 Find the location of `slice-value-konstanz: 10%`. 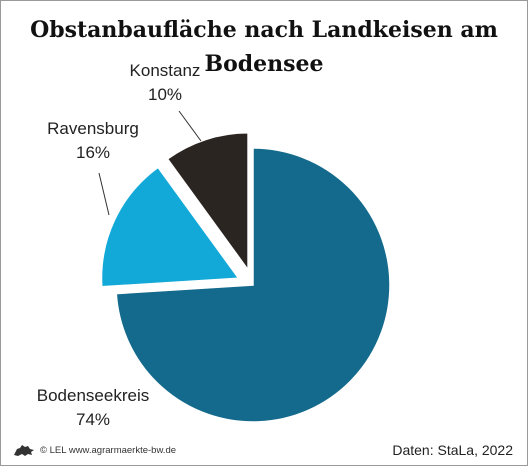

slice-value-konstanz: 10% is located at coordinates (165, 94).